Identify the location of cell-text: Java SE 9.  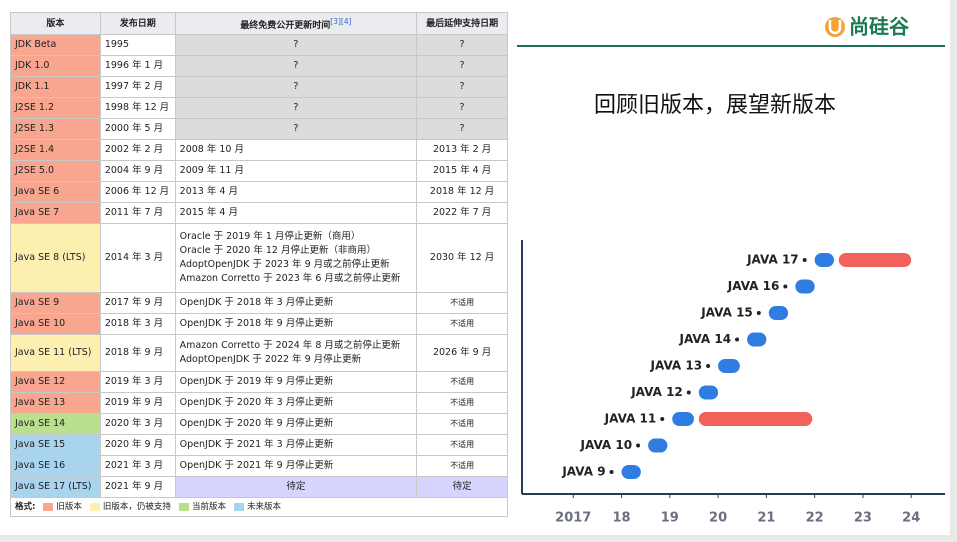
(37, 302).